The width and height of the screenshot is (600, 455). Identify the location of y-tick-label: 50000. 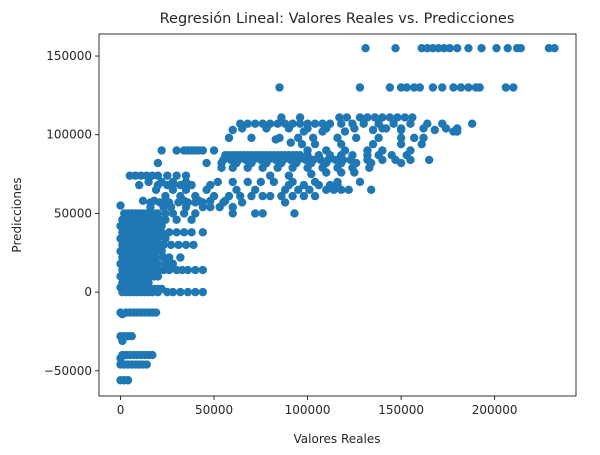
(73, 213).